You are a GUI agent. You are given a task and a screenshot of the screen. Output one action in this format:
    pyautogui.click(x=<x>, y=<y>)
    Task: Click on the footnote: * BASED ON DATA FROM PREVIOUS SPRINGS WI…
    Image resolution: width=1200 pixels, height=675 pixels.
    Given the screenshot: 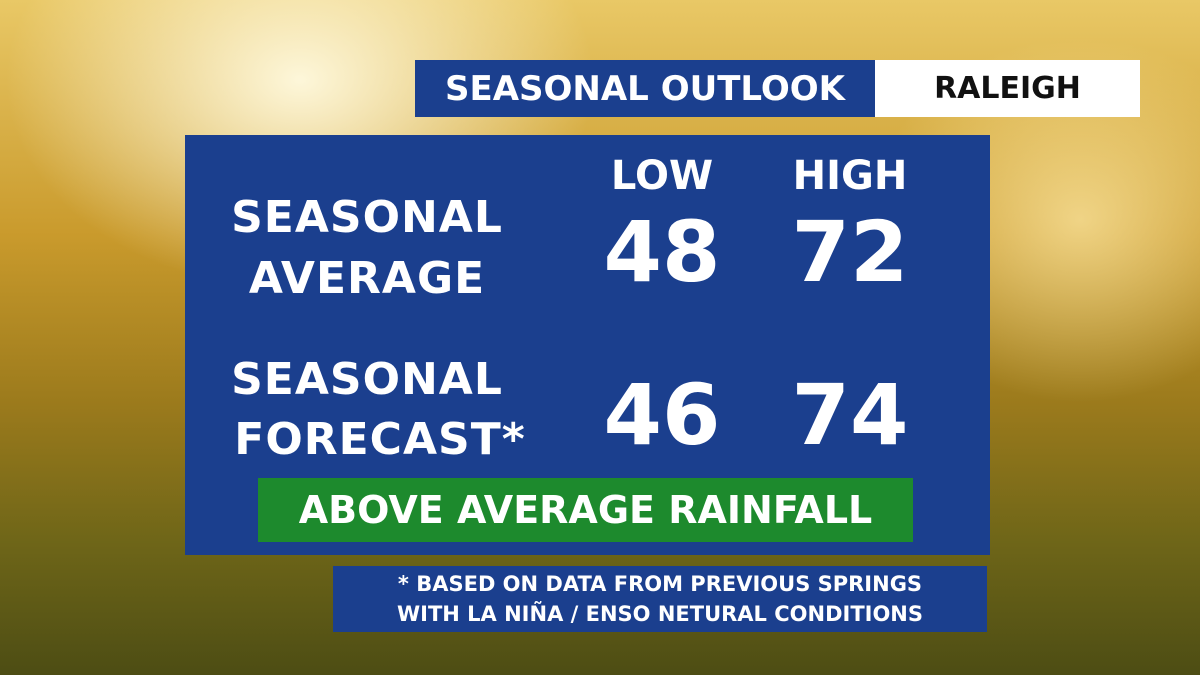 What is the action you would take?
    pyautogui.click(x=660, y=599)
    